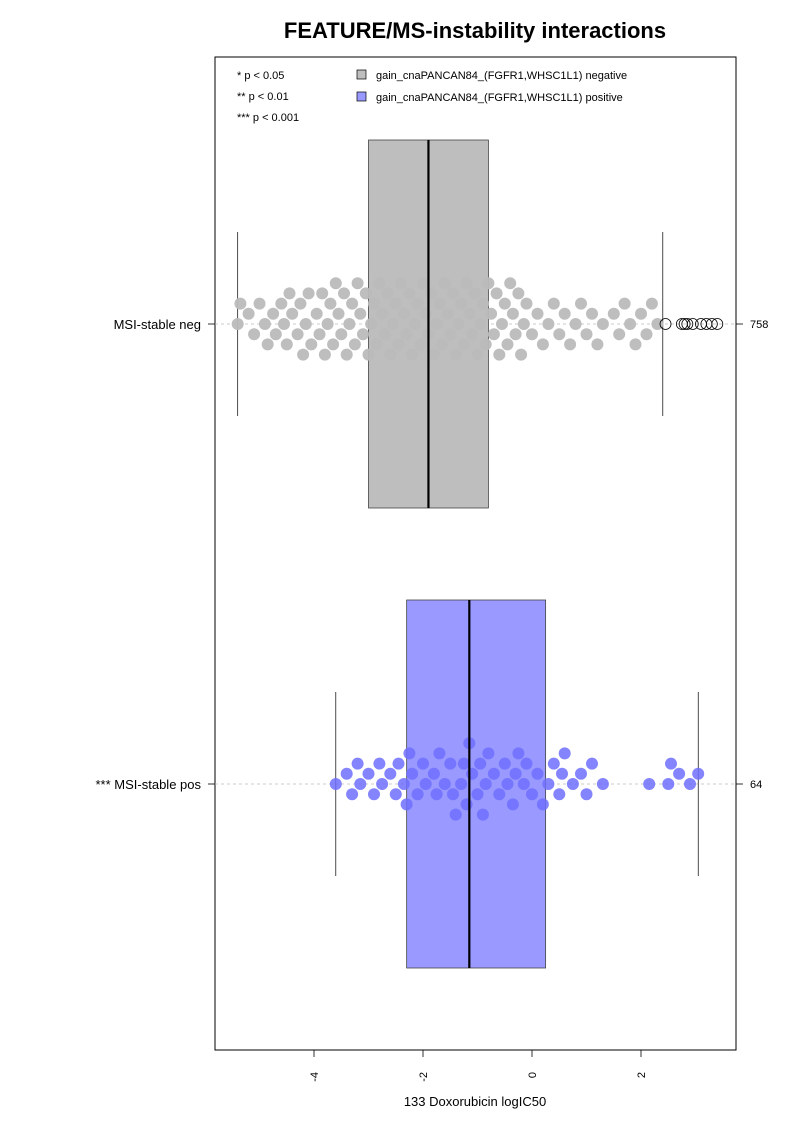  What do you see at coordinates (475, 1101) in the screenshot?
I see `x-axis-label: 133 Doxorubicin logIC50` at bounding box center [475, 1101].